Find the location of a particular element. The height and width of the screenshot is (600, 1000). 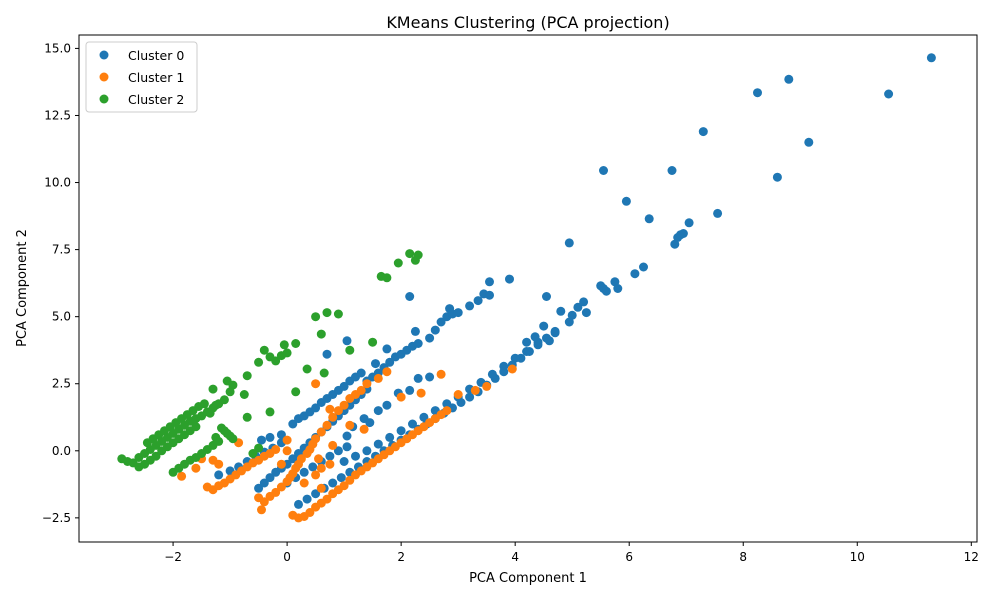

y-tick-label: 15.0 is located at coordinates (57, 48).